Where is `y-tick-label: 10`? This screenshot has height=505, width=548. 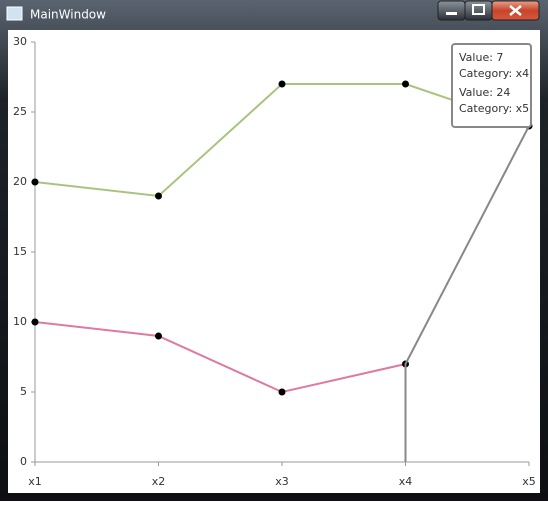
y-tick-label: 10 is located at coordinates (20, 321).